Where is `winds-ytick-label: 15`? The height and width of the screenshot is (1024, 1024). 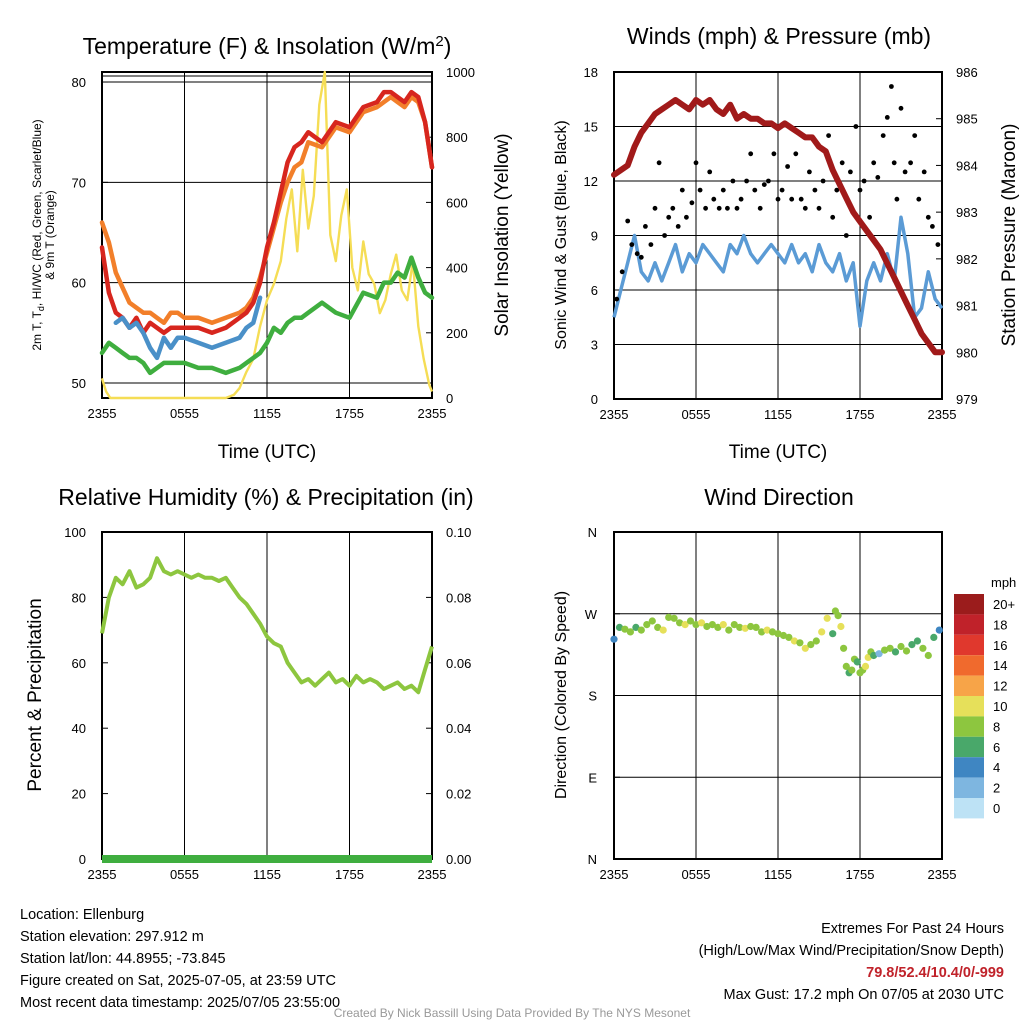 winds-ytick-label: 15 is located at coordinates (591, 127).